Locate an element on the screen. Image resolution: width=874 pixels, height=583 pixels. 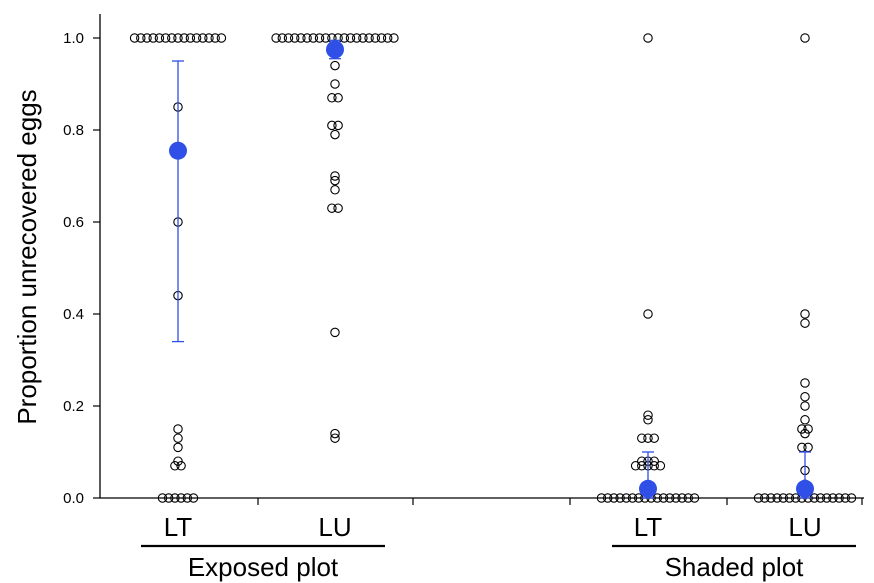
y-tick-label: 0.4 is located at coordinates (73, 314).